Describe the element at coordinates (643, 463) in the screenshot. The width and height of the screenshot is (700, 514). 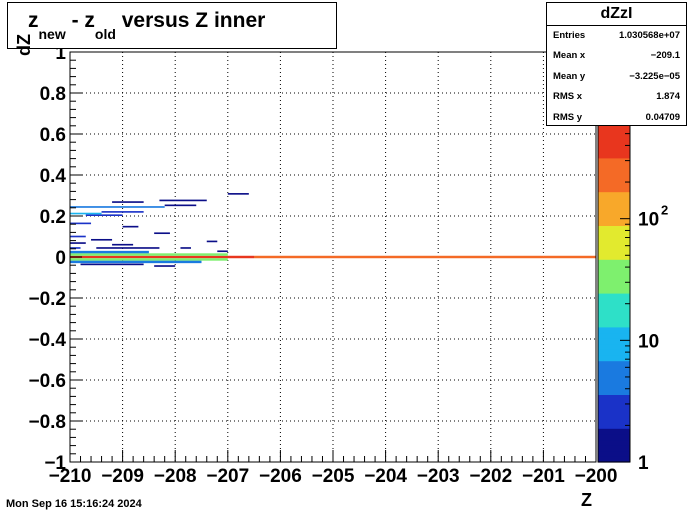
I see `colorbar-tick-label: 1` at that location.